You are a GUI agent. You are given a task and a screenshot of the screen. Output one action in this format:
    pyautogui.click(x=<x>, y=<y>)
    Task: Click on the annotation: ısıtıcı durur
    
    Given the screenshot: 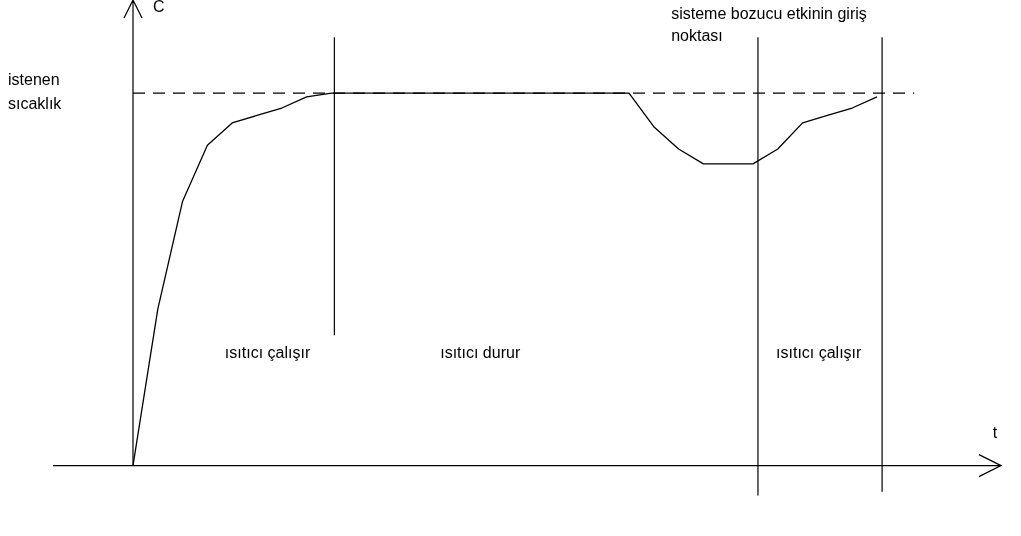 What is the action you would take?
    pyautogui.click(x=480, y=352)
    